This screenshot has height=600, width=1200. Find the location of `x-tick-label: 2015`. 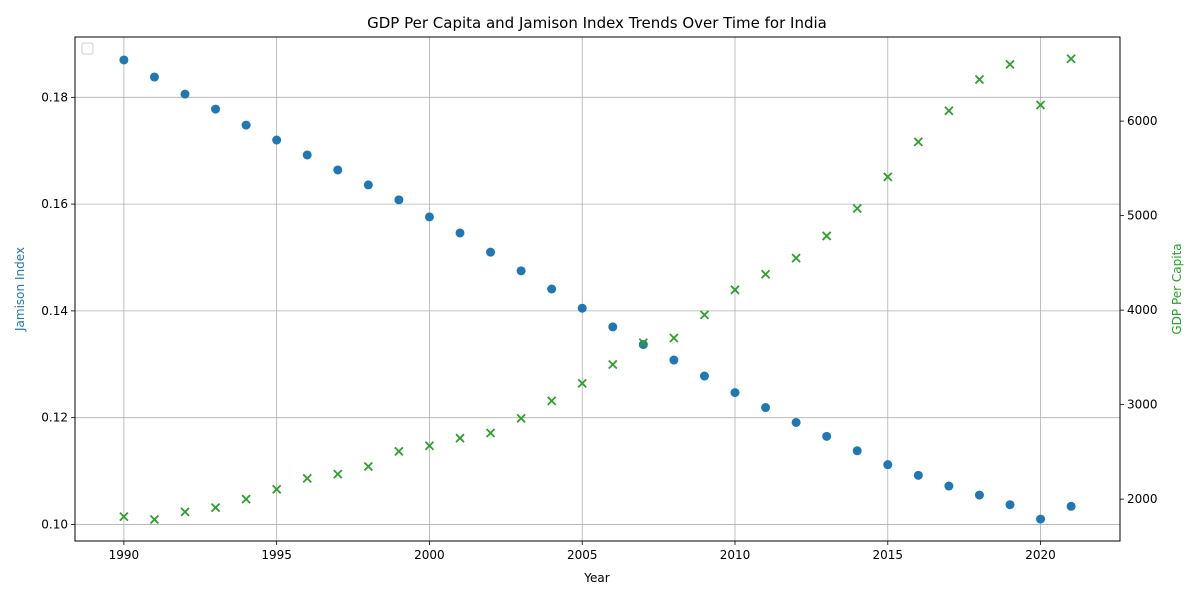

x-tick-label: 2015 is located at coordinates (888, 555).